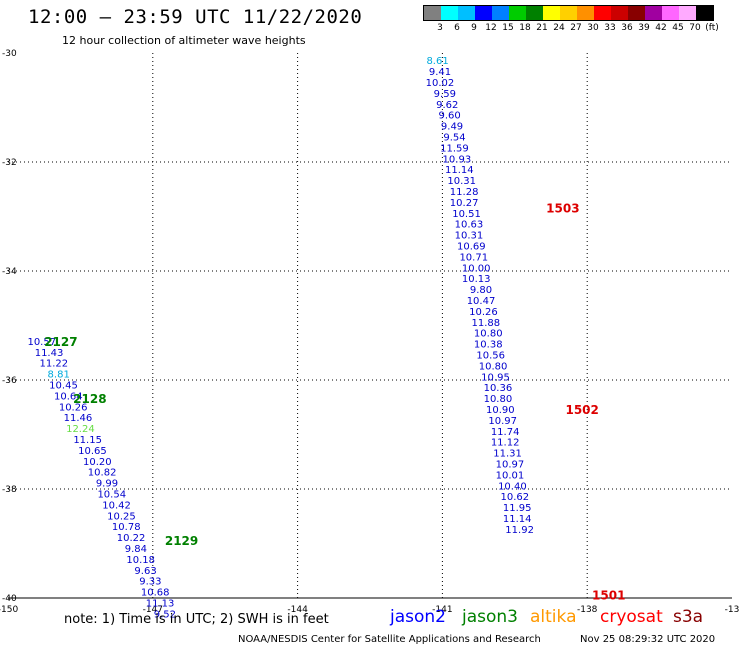  I want to click on timestamp-text: Nov 25 08:29:32 UTC 2020, so click(648, 639).